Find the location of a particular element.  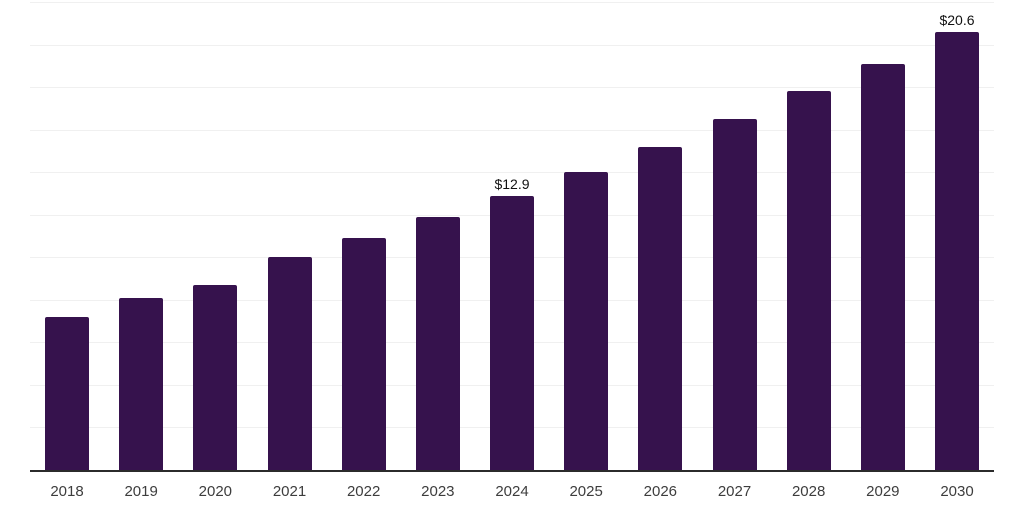

bar-2028 is located at coordinates (808, 280).